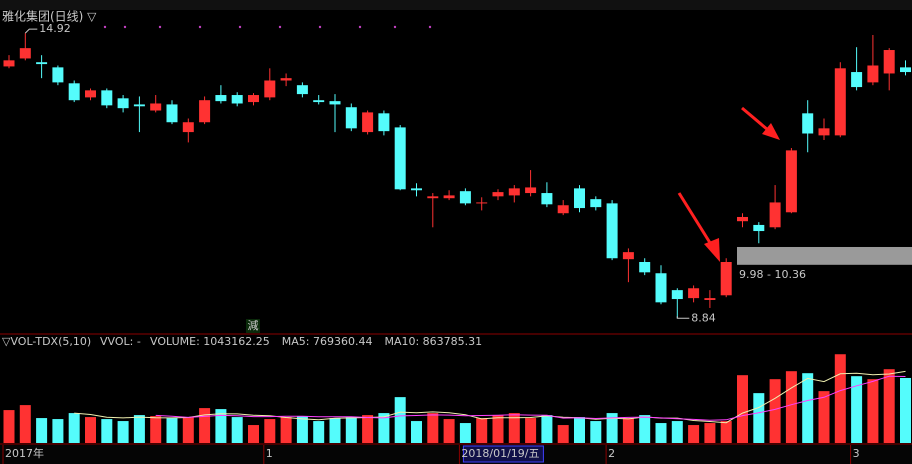  I want to click on time-axis, so click(456, 454).